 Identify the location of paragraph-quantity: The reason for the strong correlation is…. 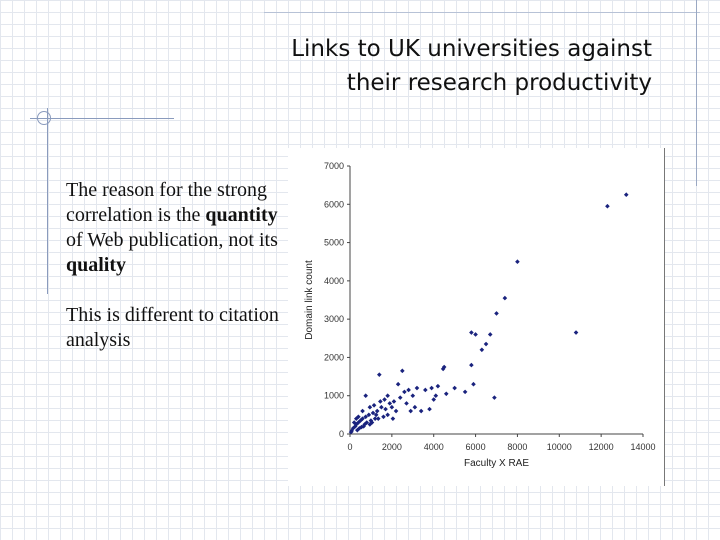
(181, 228).